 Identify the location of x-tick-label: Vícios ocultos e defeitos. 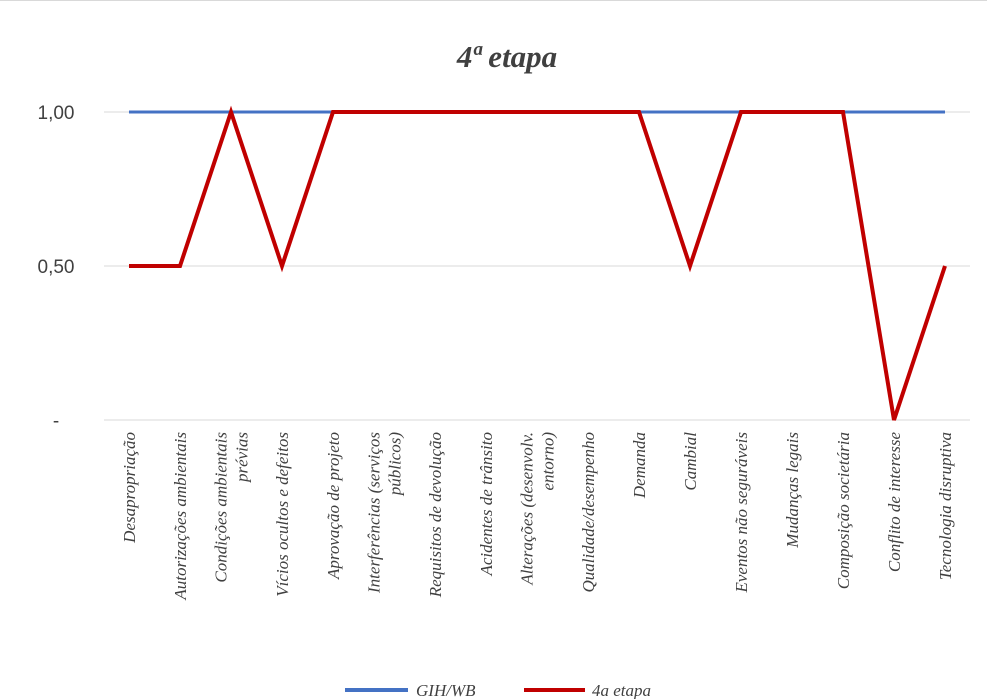
(282, 514).